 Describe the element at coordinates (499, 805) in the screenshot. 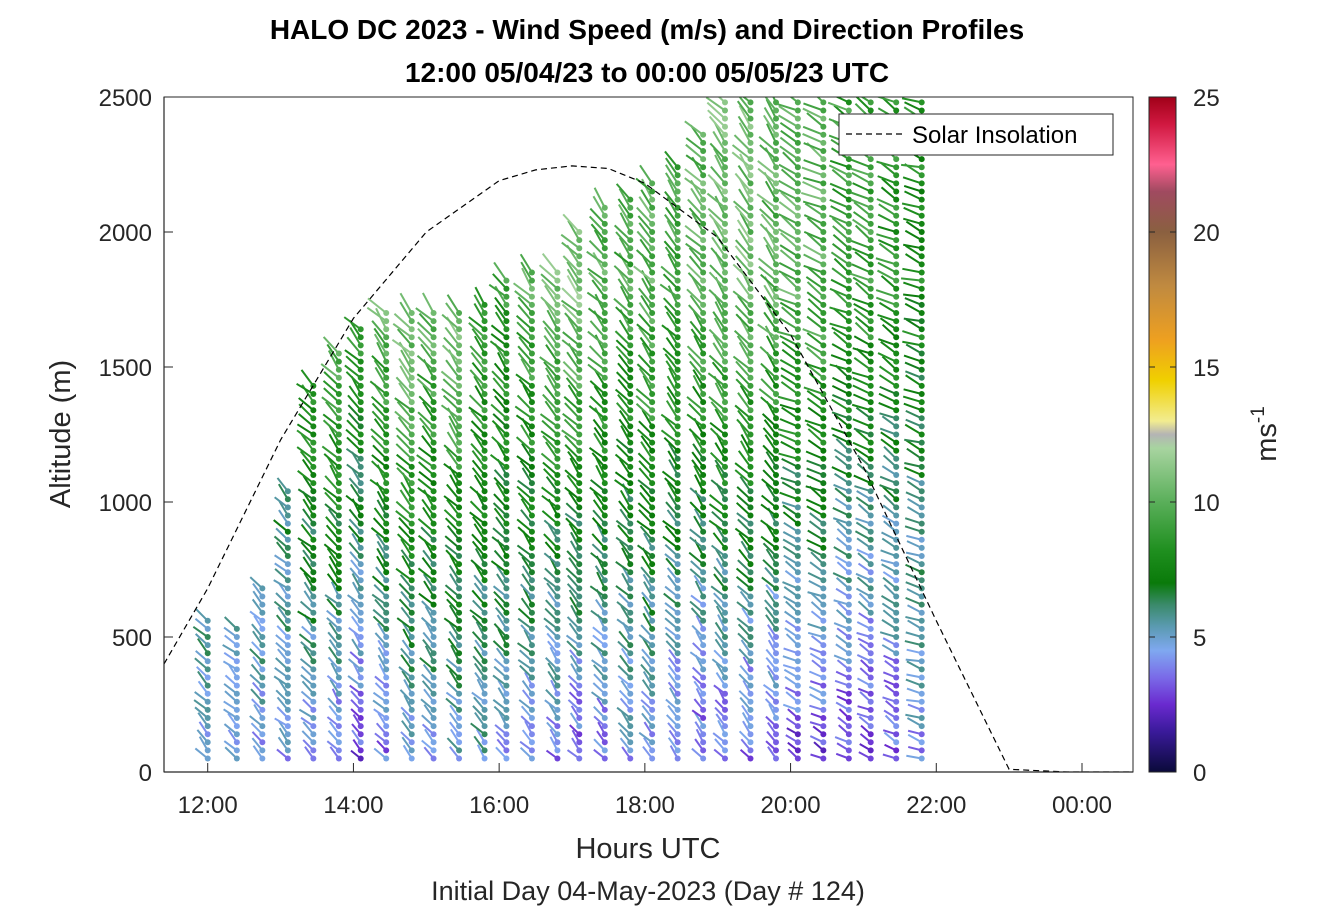

I see `x-tick-label: 16:00` at that location.